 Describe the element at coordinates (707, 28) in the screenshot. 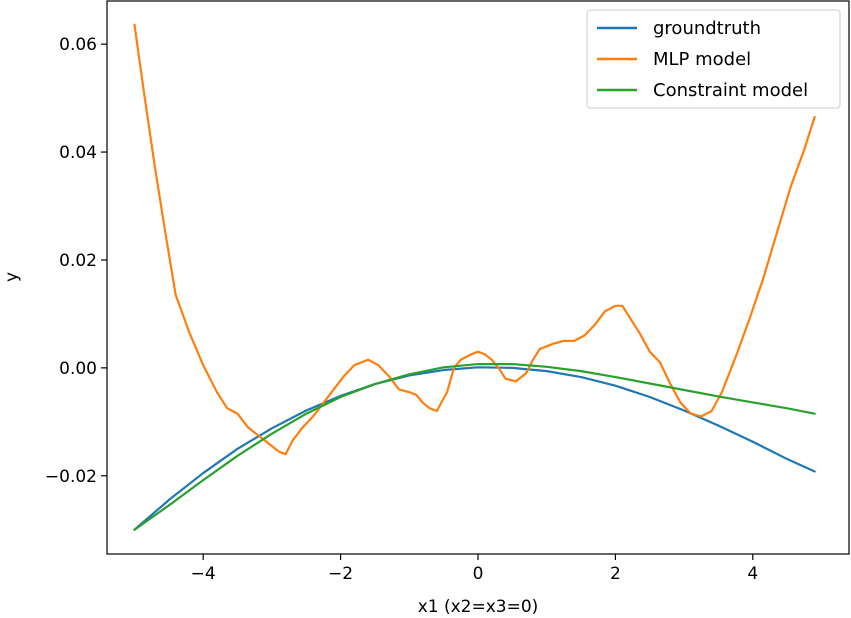

I see `legend-label-groundtruth: groundtruth` at that location.